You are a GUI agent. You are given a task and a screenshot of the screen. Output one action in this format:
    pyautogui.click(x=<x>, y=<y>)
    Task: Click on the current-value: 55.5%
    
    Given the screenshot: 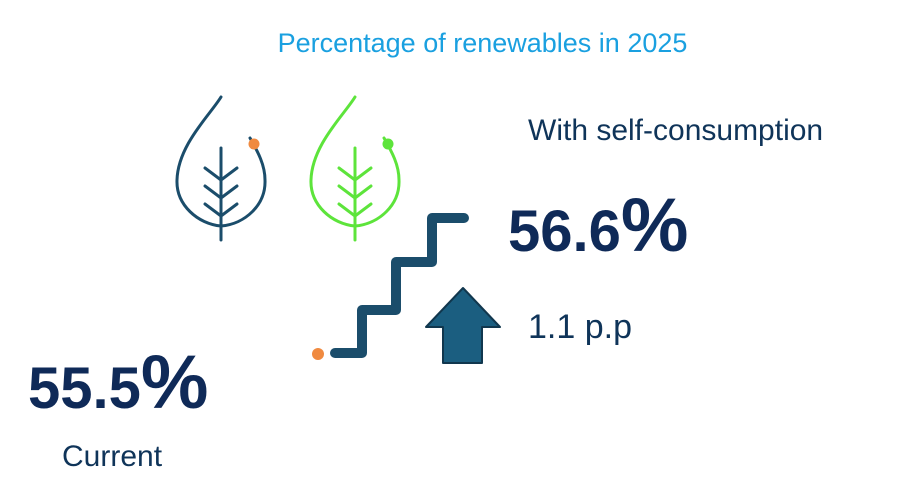 What is the action you would take?
    pyautogui.click(x=118, y=383)
    